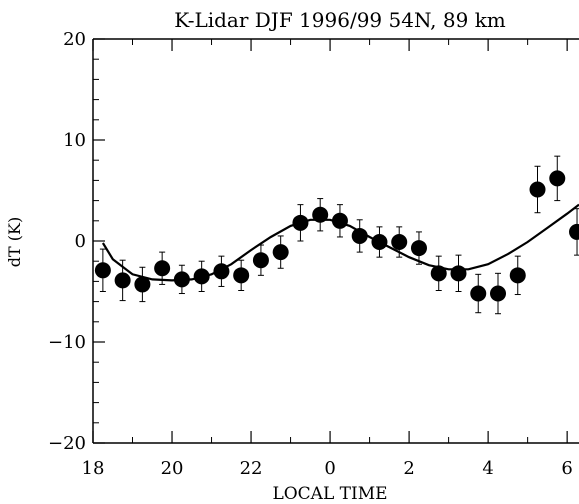  I want to click on x-tick-label: 2, so click(408, 468).